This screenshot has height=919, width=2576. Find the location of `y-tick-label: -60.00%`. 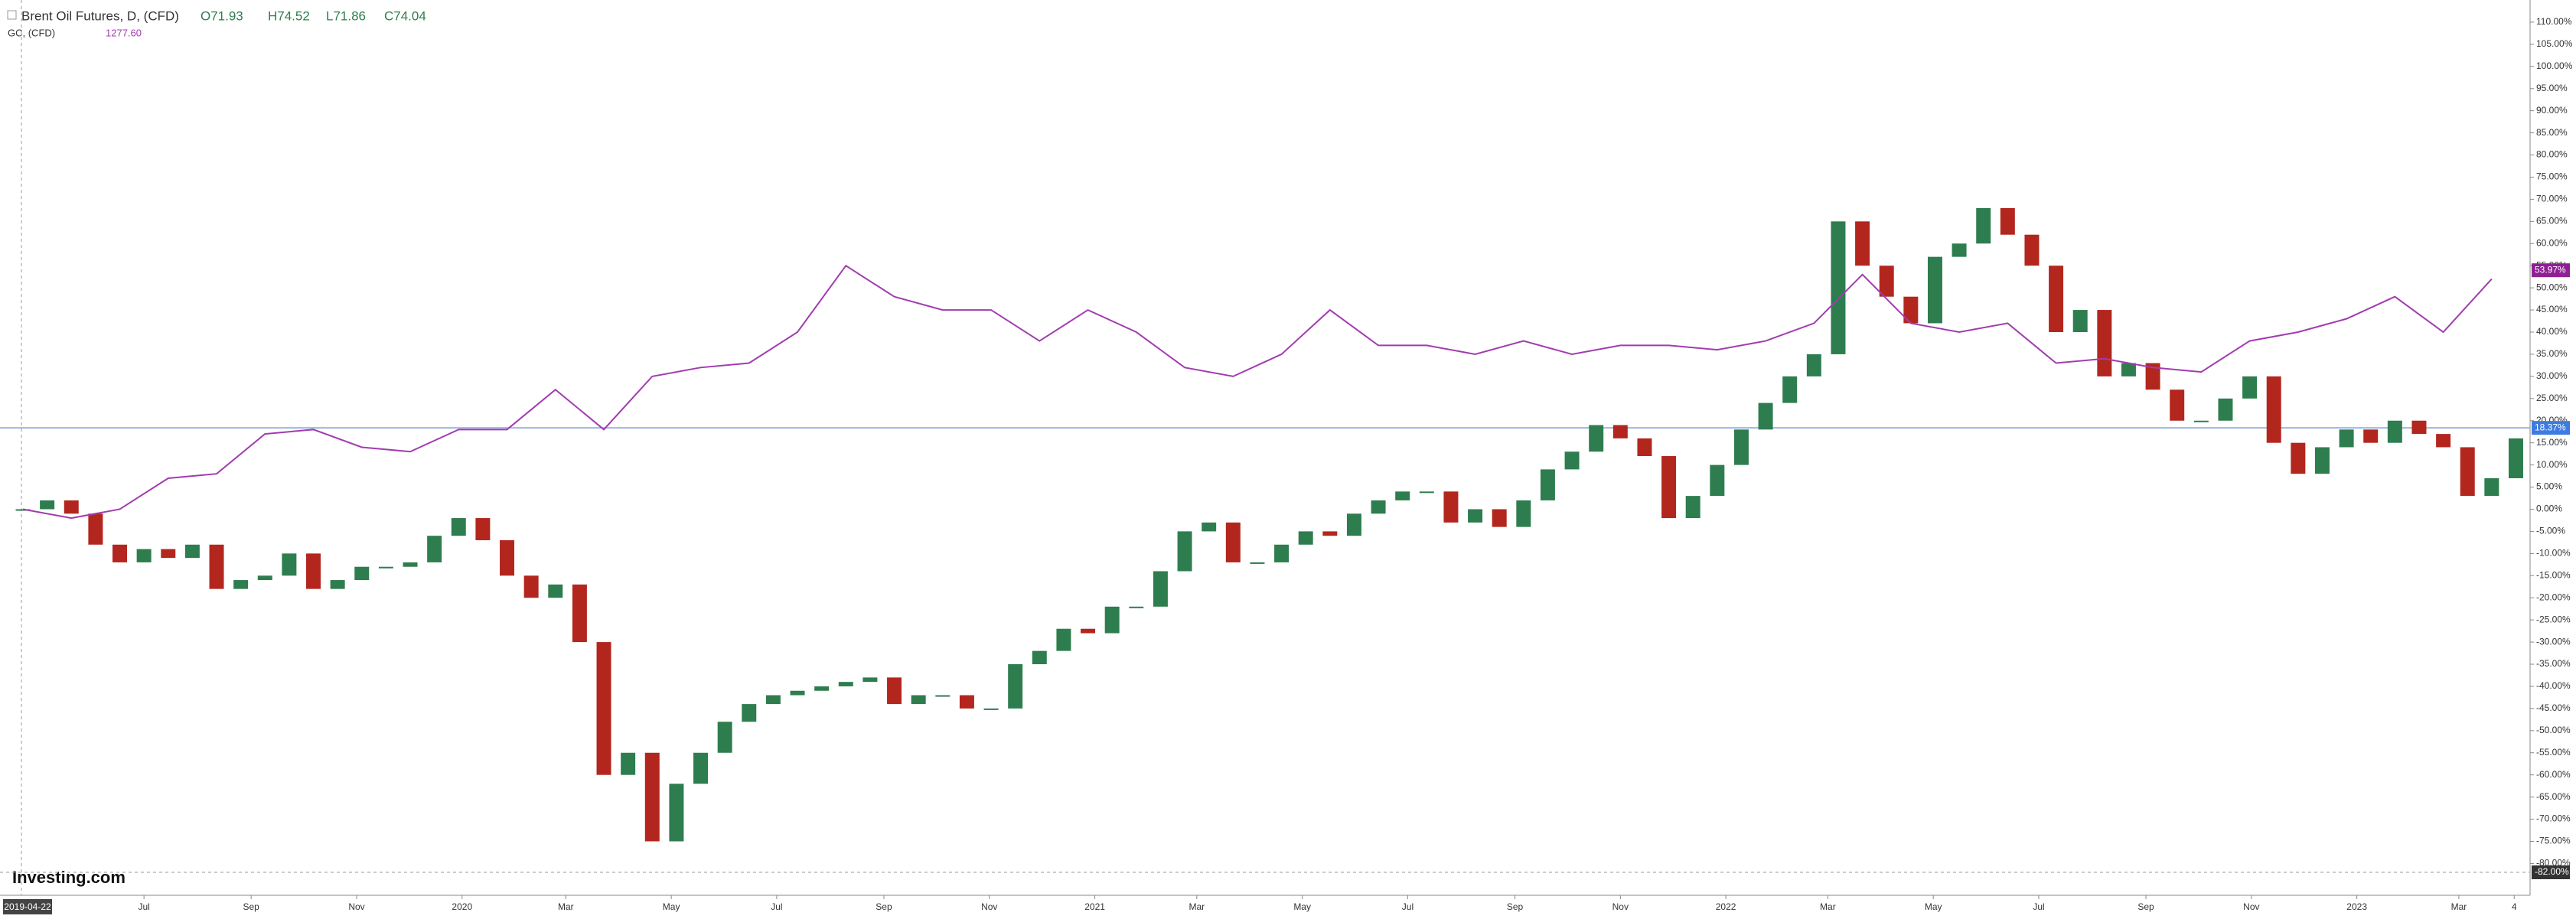

y-tick-label: -60.00% is located at coordinates (2553, 774).